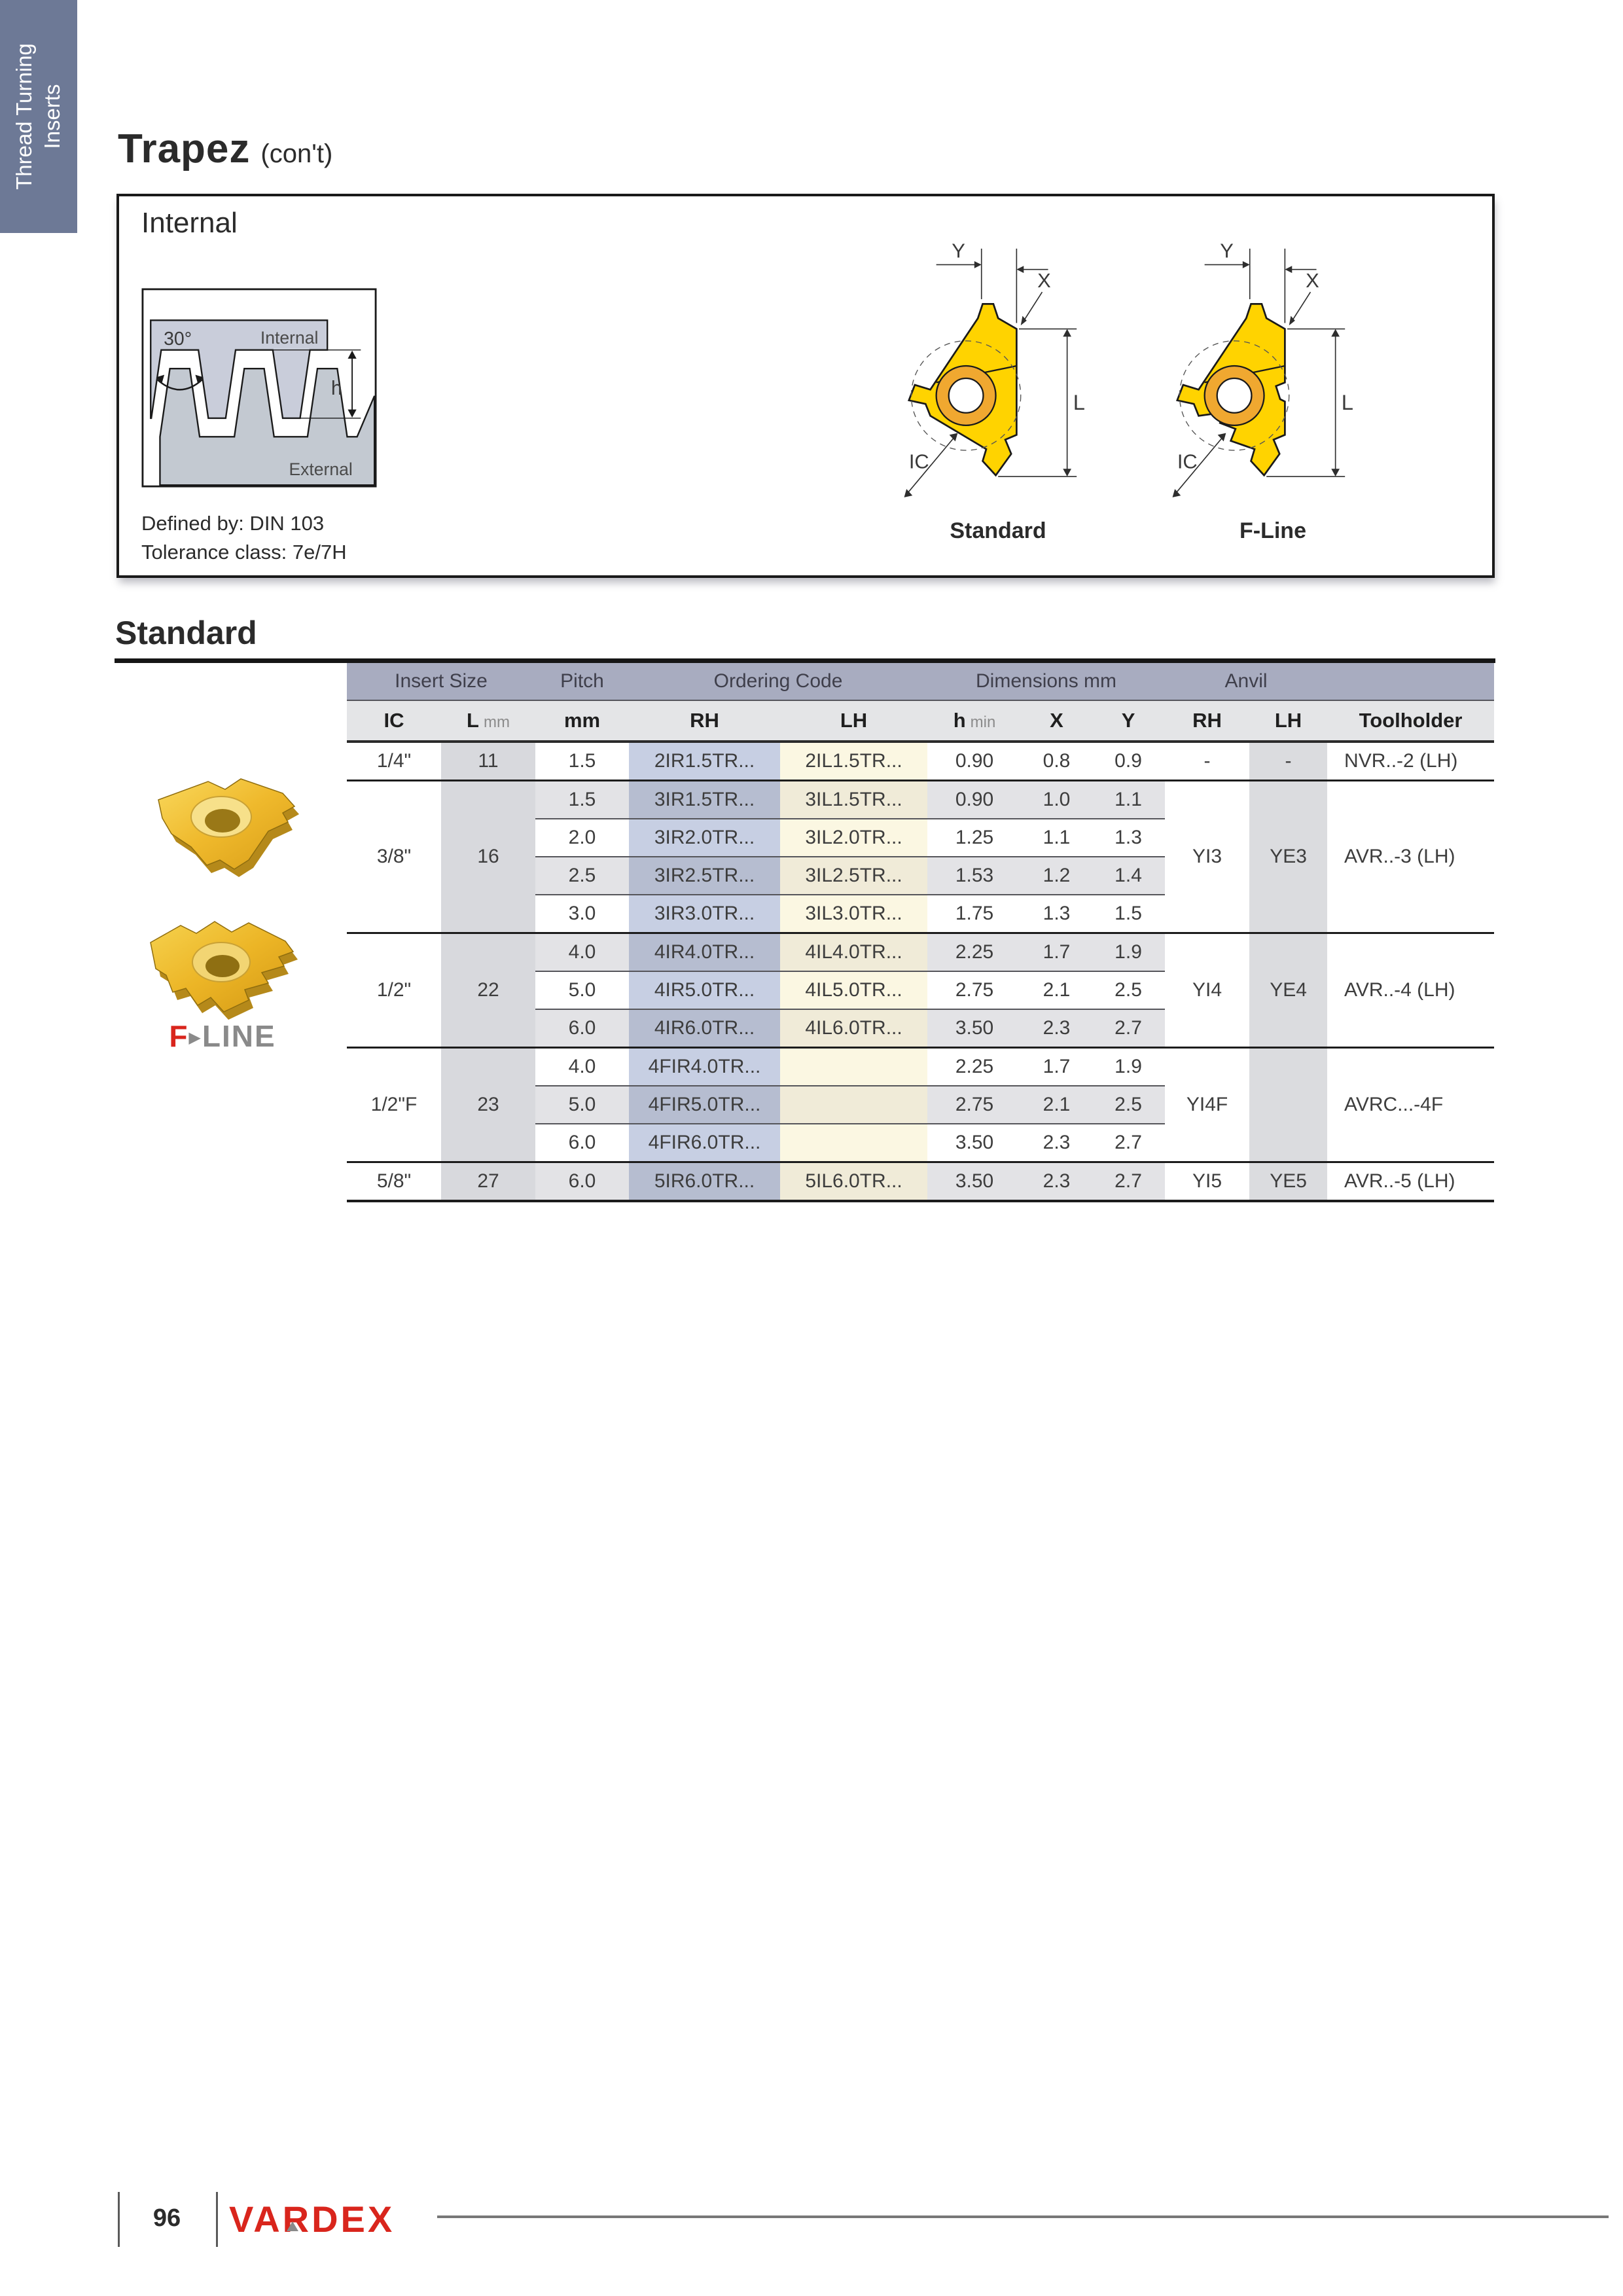  Describe the element at coordinates (582, 721) in the screenshot. I see `table-col-header: mm` at that location.